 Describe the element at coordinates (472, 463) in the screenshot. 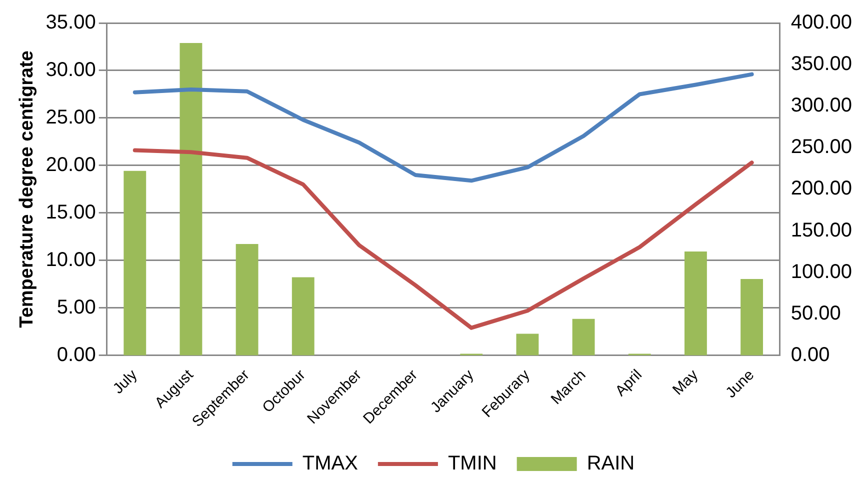

I see `legend-label: TMIN` at that location.